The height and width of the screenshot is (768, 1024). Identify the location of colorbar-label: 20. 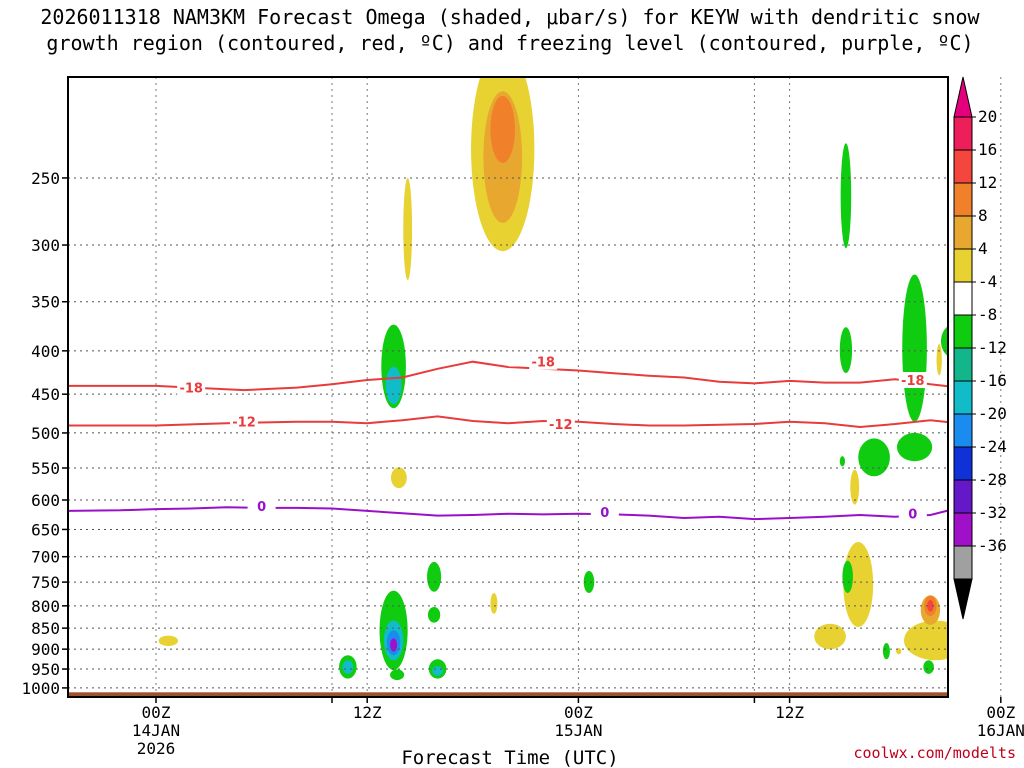
(987, 116).